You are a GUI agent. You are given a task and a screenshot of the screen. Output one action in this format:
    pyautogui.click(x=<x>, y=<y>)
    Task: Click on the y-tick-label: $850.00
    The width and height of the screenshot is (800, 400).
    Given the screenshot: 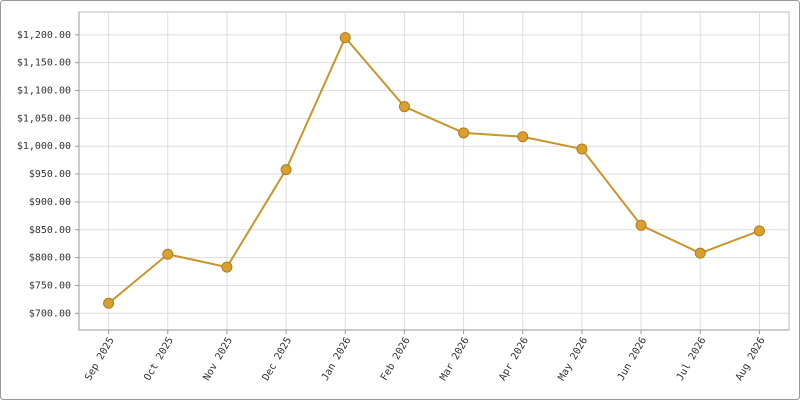 What is the action you would take?
    pyautogui.click(x=50, y=230)
    